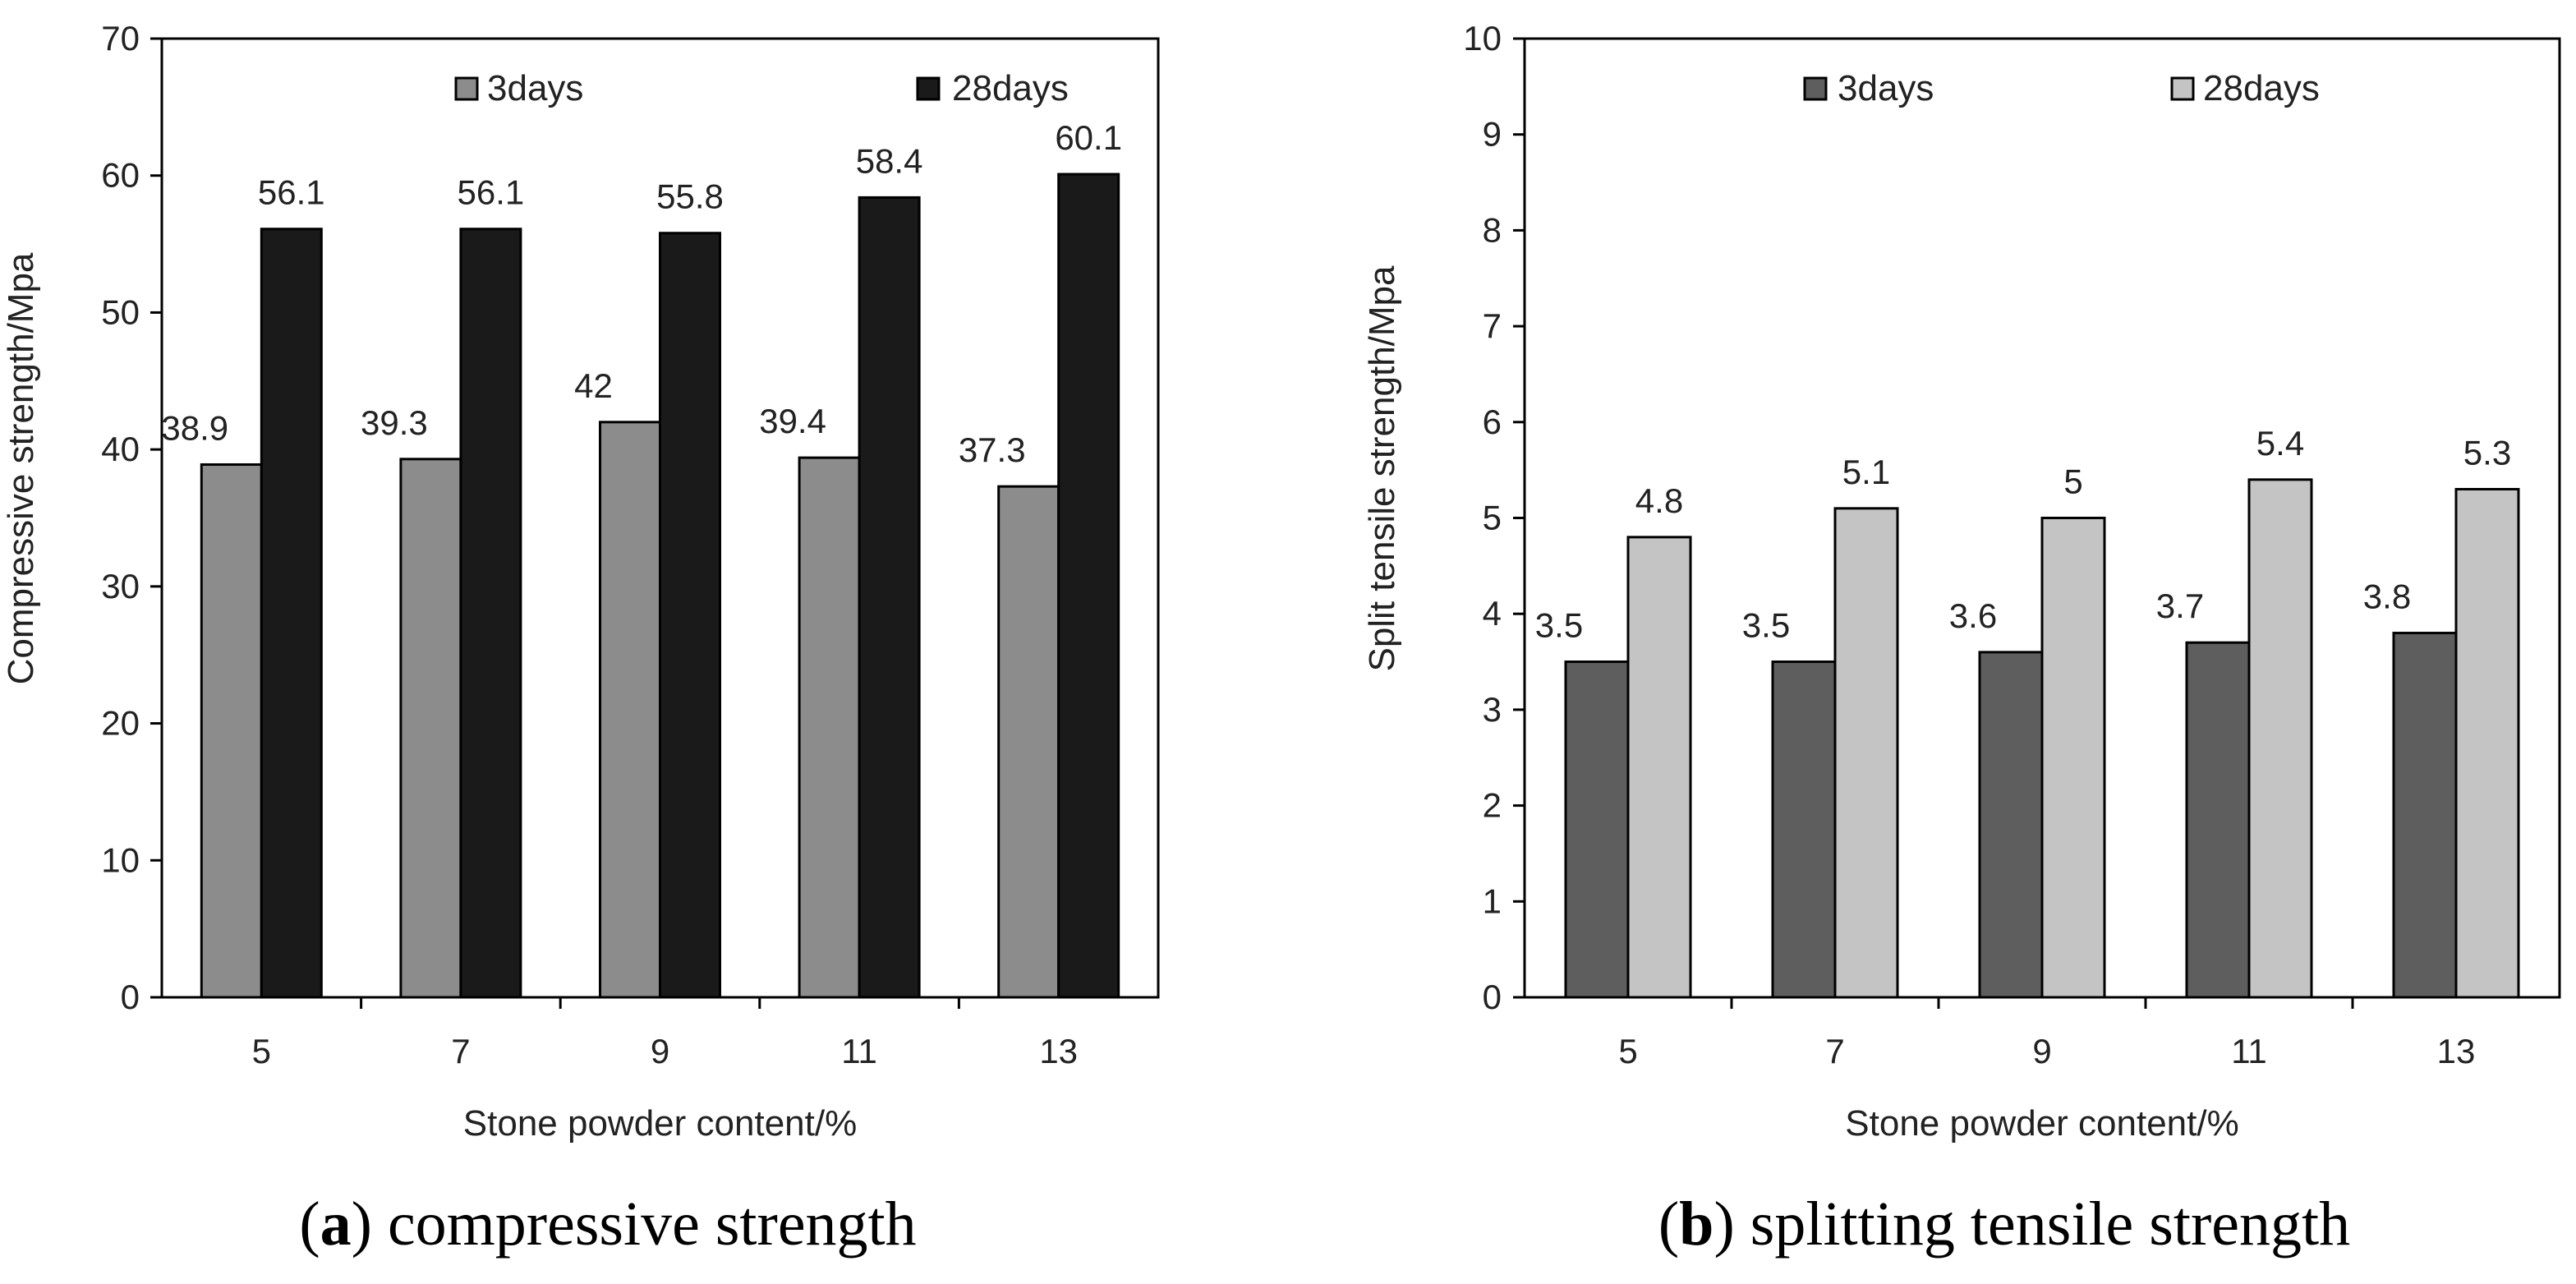 The image size is (2576, 1284). What do you see at coordinates (2280, 444) in the screenshot?
I see `data-label: 5.4` at bounding box center [2280, 444].